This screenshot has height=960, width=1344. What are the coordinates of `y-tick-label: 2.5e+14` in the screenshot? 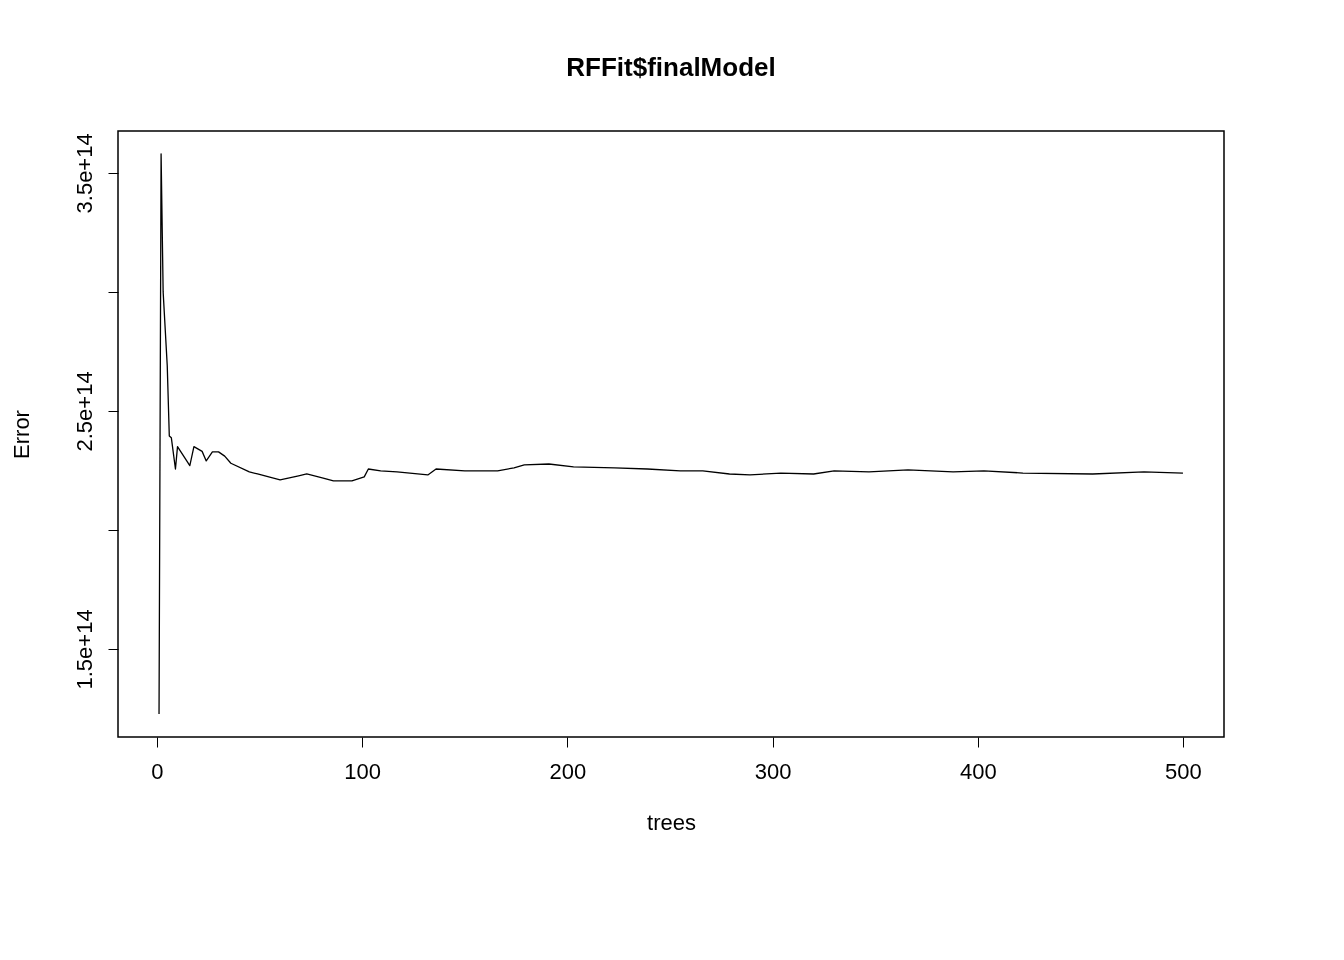 It's located at (84, 411).